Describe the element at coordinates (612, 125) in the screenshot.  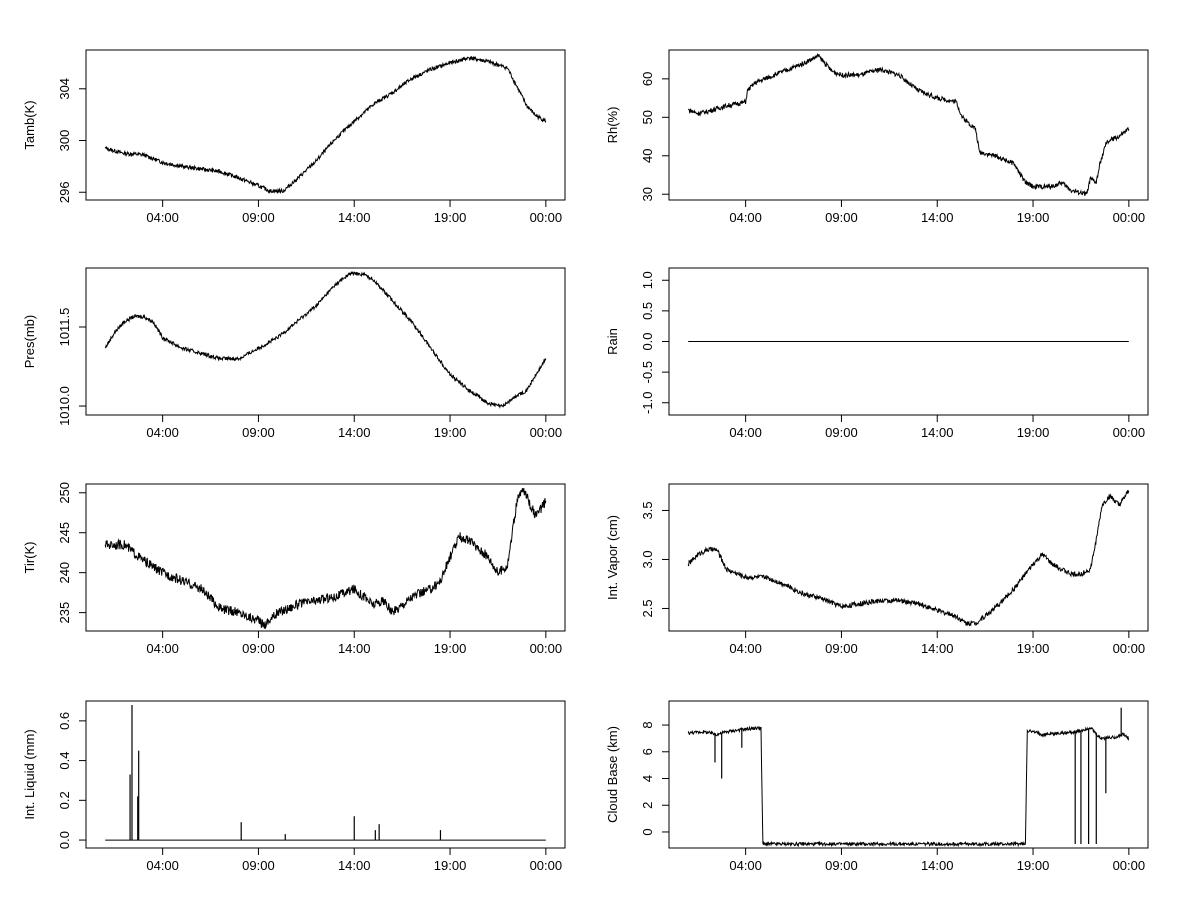
I see `y-axis-label: Rh(%)` at that location.